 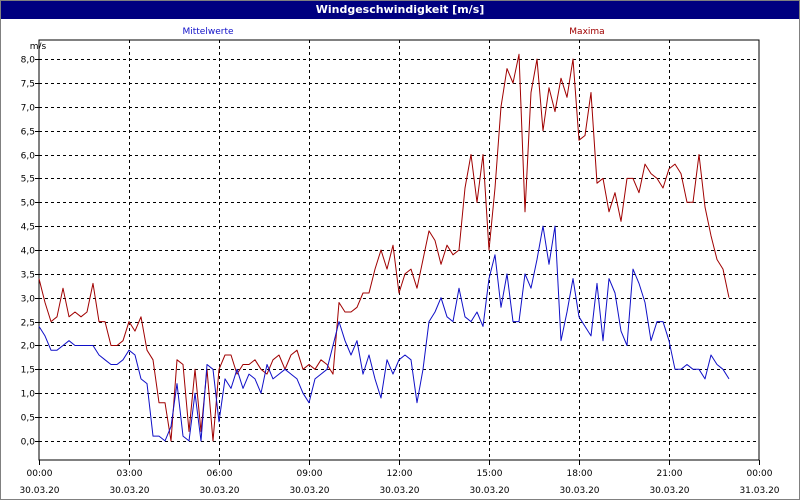 I want to click on y-tick-label: 7,0, so click(x=28, y=109).